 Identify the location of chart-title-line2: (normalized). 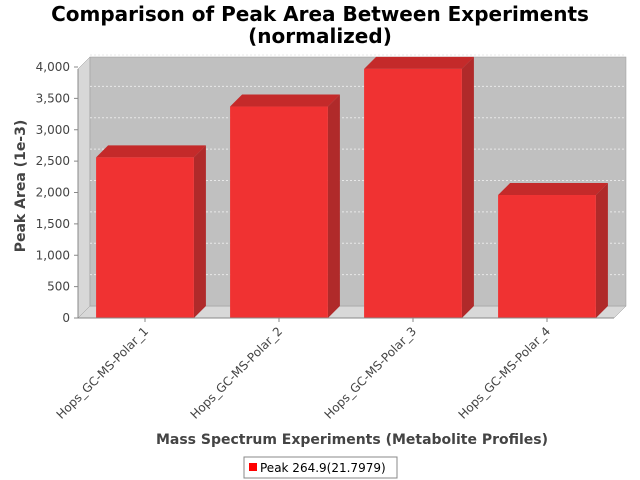
(320, 36).